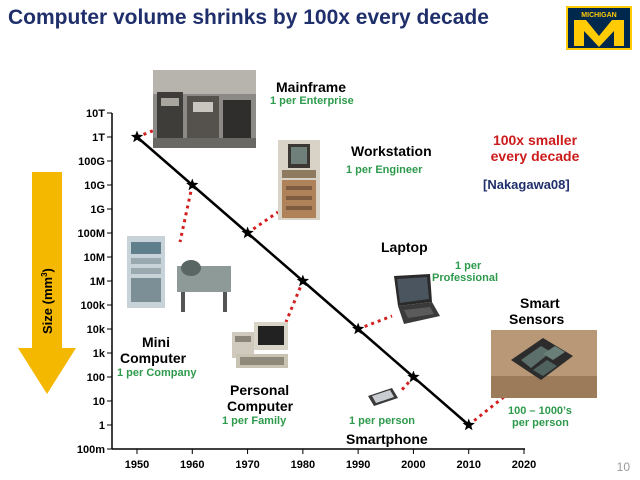  What do you see at coordinates (247, 465) in the screenshot?
I see `x-tick-label: 1970` at bounding box center [247, 465].